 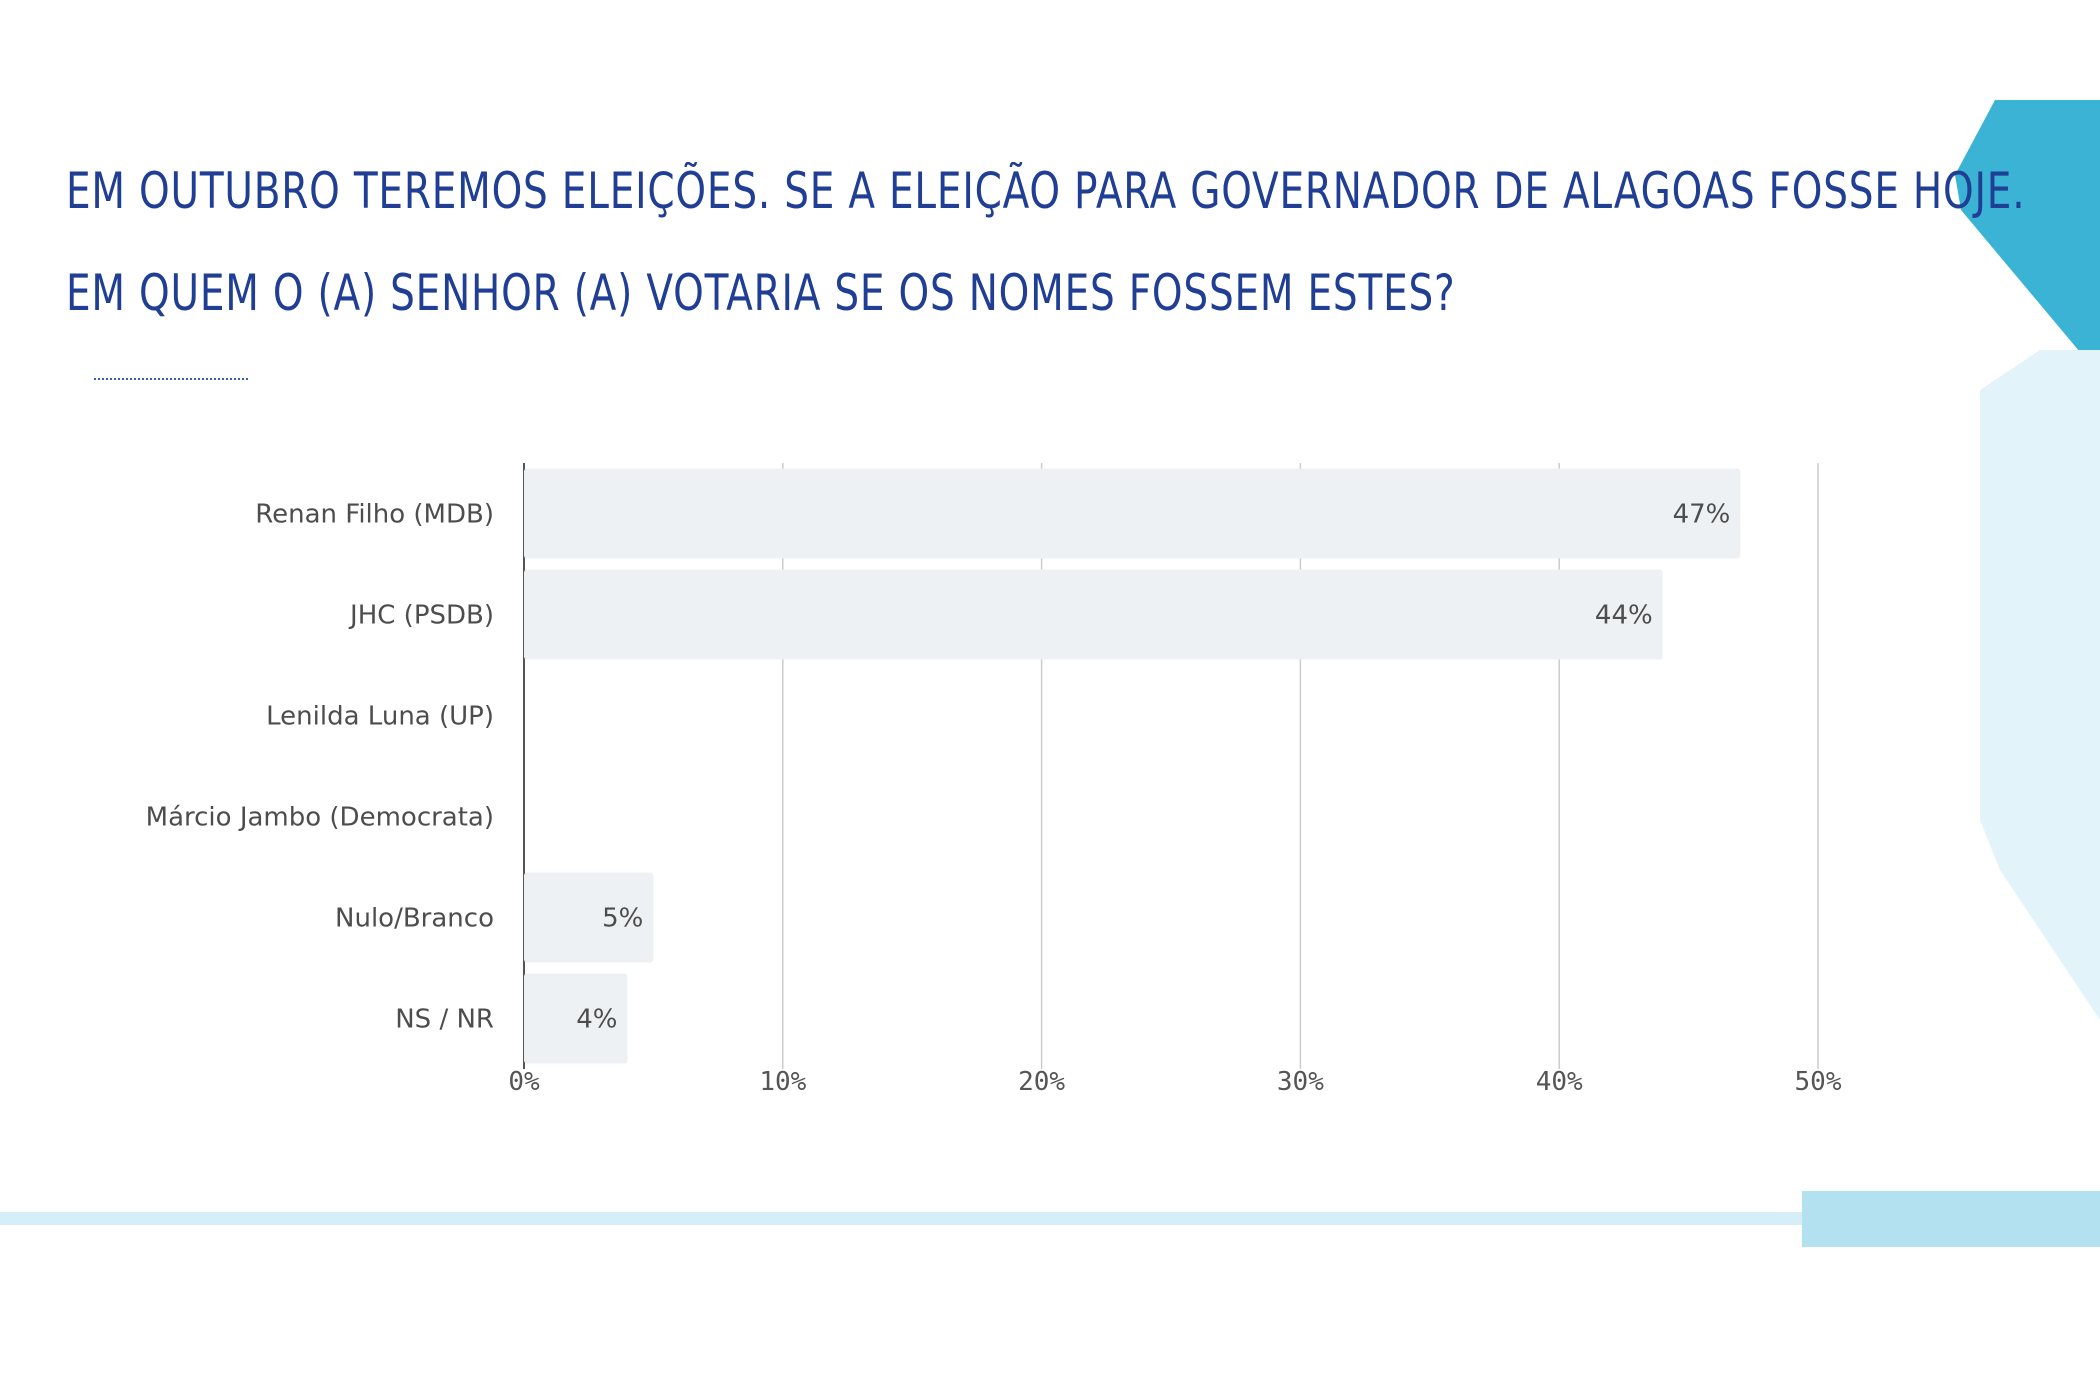 I want to click on data-label: 5%, so click(x=622, y=919).